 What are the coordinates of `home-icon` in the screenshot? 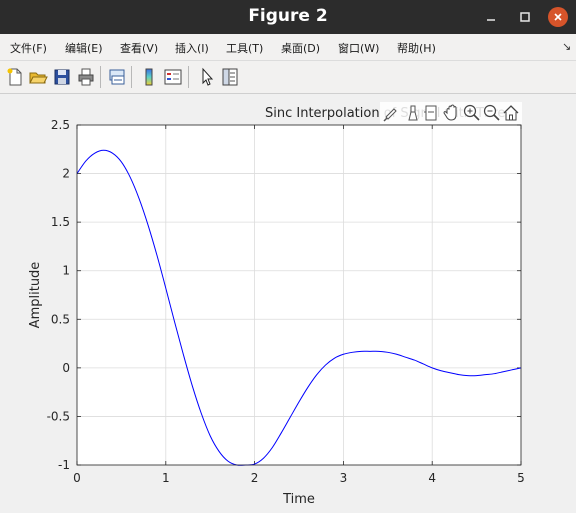 It's located at (511, 113).